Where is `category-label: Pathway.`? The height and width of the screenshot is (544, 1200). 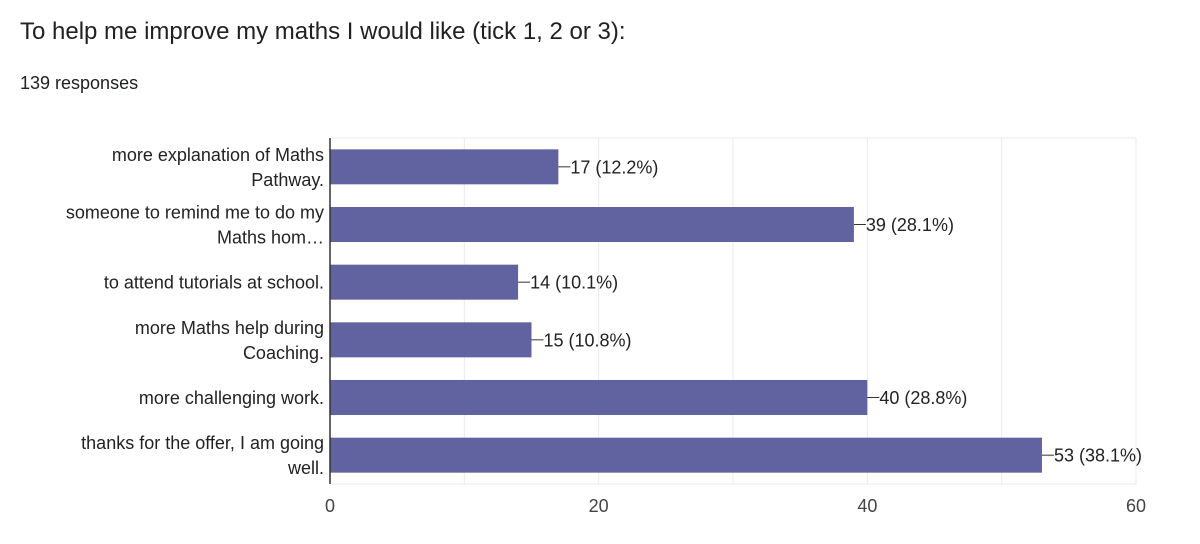 category-label: Pathway. is located at coordinates (287, 180).